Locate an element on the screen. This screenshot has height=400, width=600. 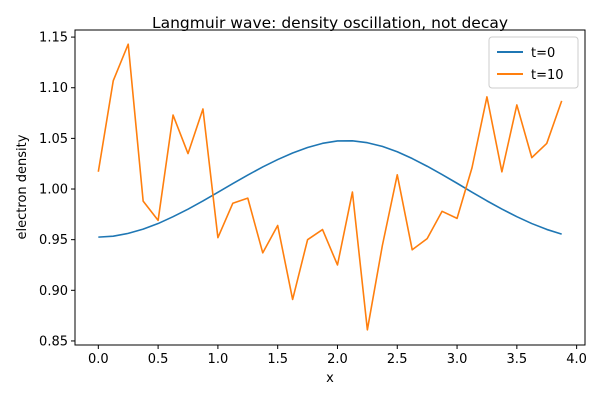
x-tick-label: 2.5 is located at coordinates (397, 359).